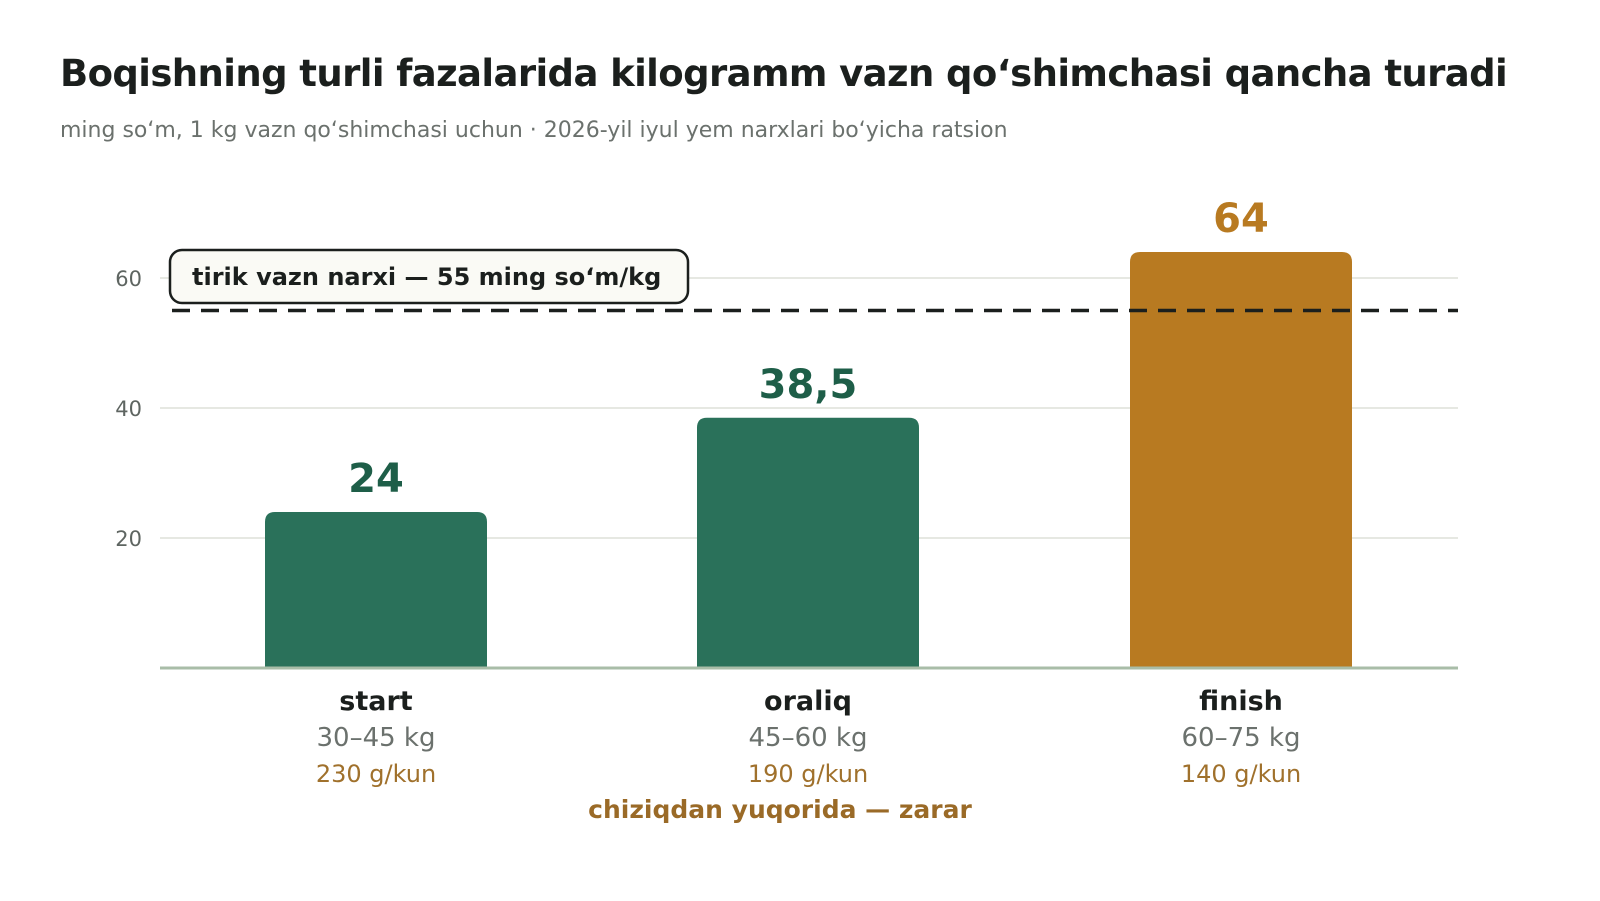 This screenshot has height=901, width=1600. Describe the element at coordinates (808, 385) in the screenshot. I see `value-label-oraliq: 38,5` at that location.